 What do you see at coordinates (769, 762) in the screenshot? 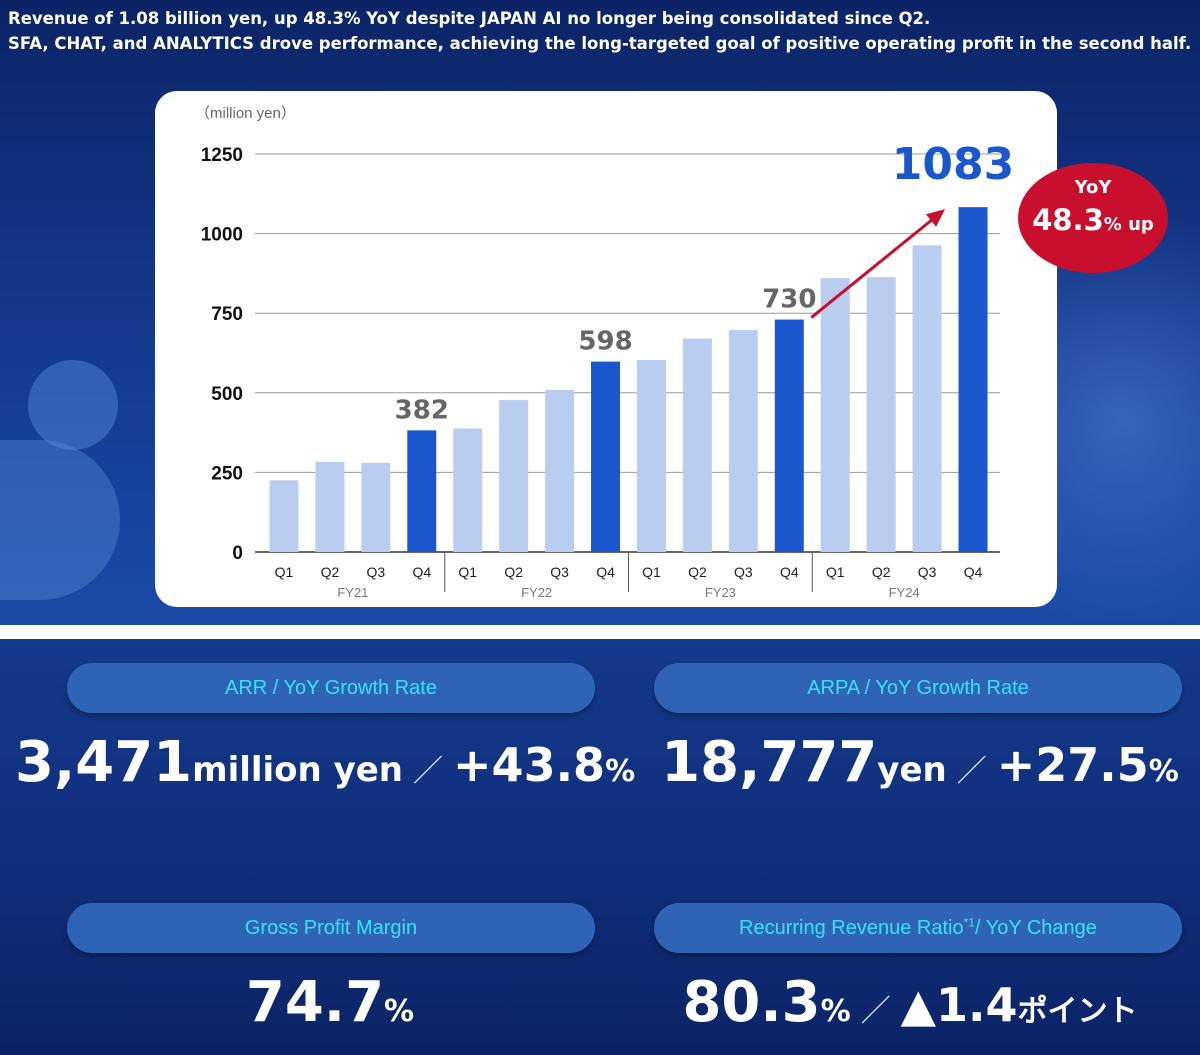
I see `arpa-number: 18,777` at bounding box center [769, 762].